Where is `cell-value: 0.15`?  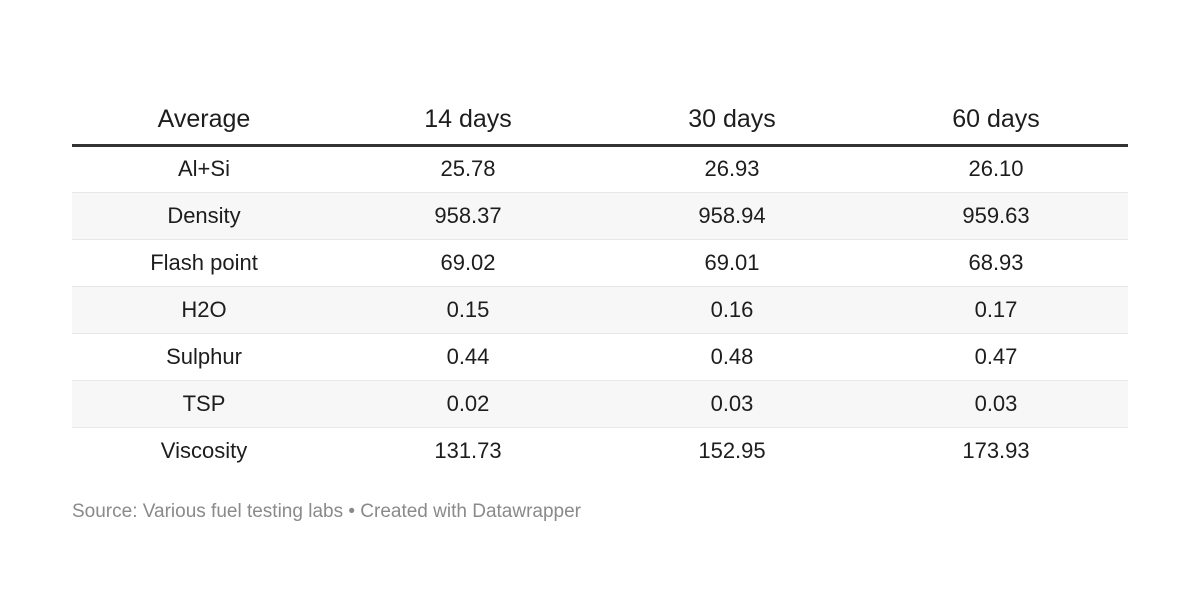
cell-value: 0.15 is located at coordinates (468, 310).